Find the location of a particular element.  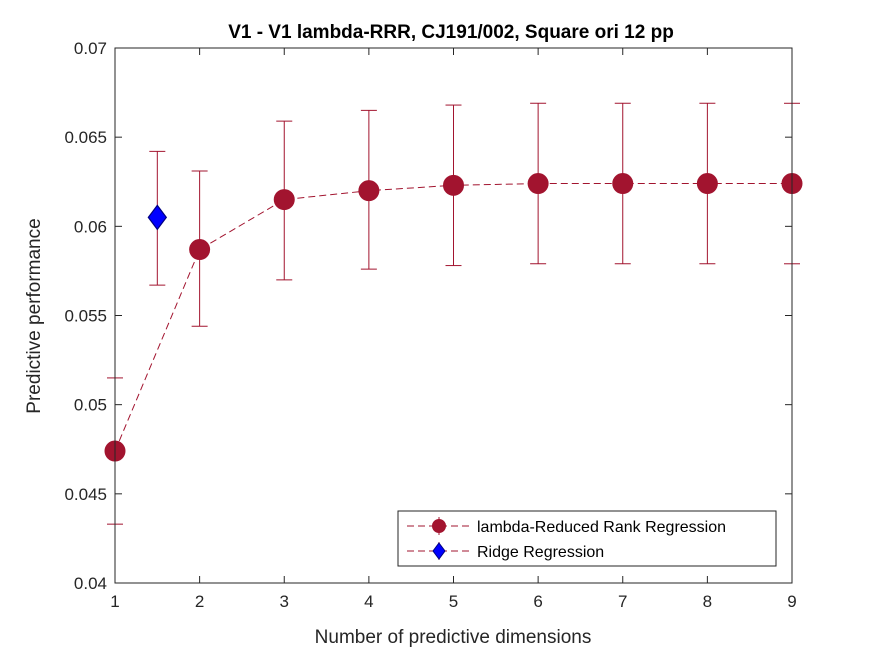

x-tick-label: 9 is located at coordinates (791, 601).